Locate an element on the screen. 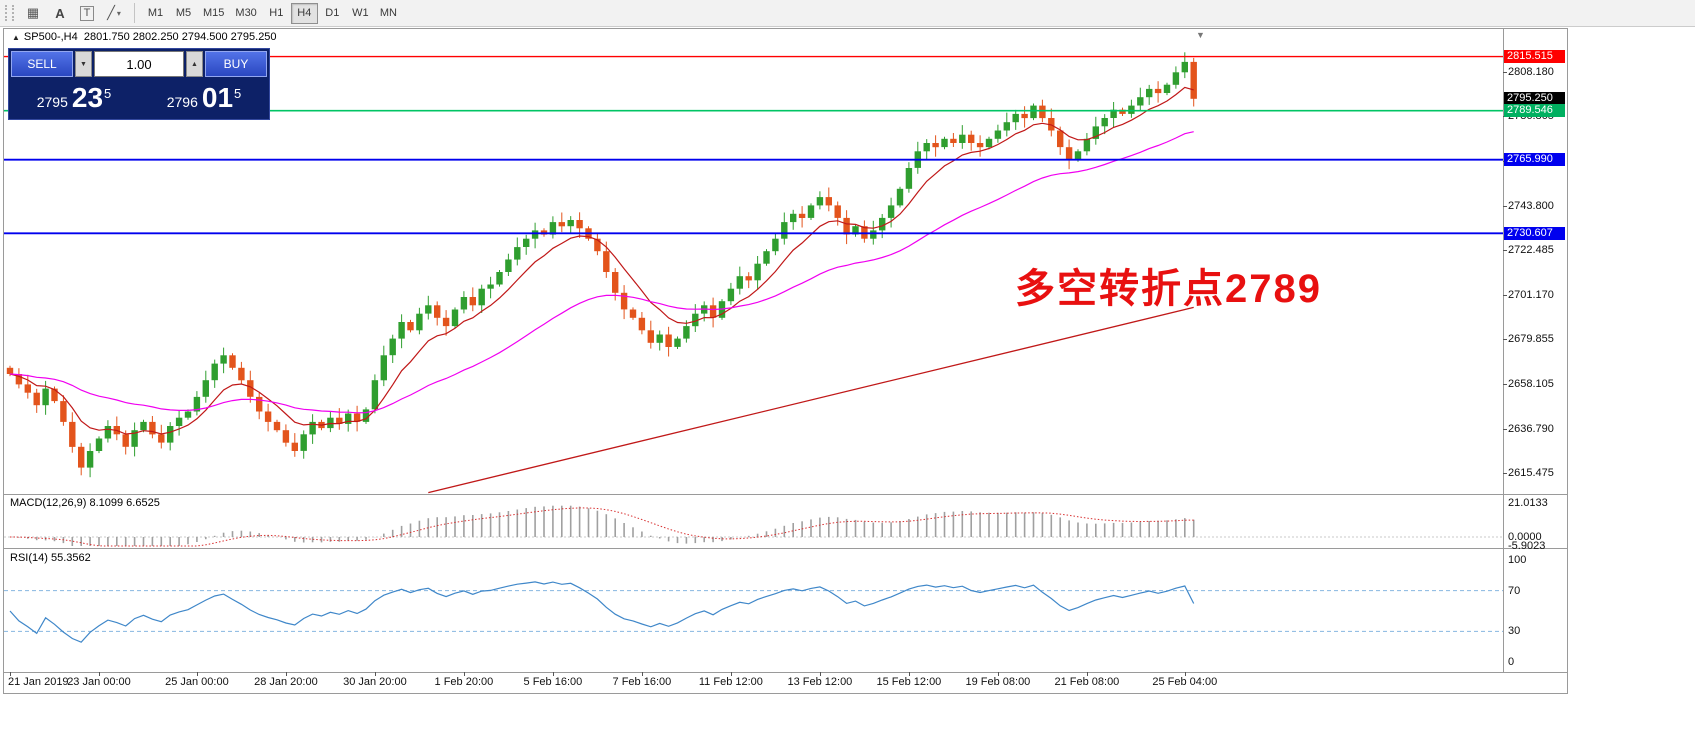 The image size is (1695, 749). buy-button: BUY is located at coordinates (236, 64).